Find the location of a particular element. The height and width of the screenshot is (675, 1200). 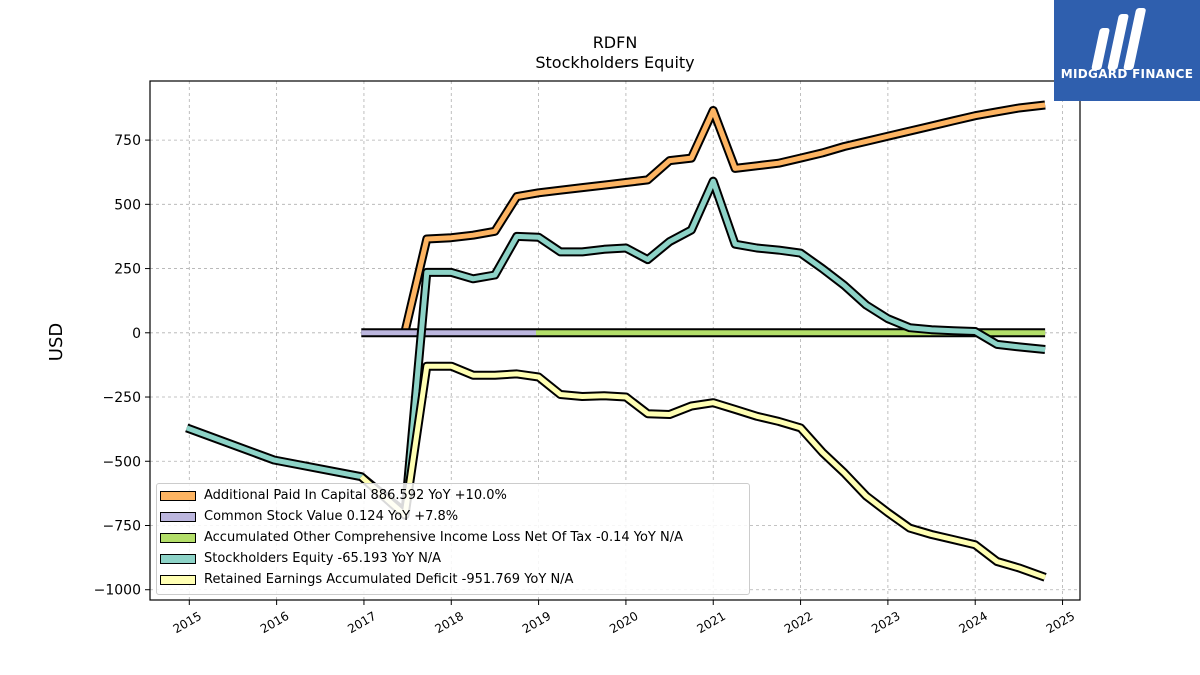

y-tick-label: 750 is located at coordinates (127, 141).